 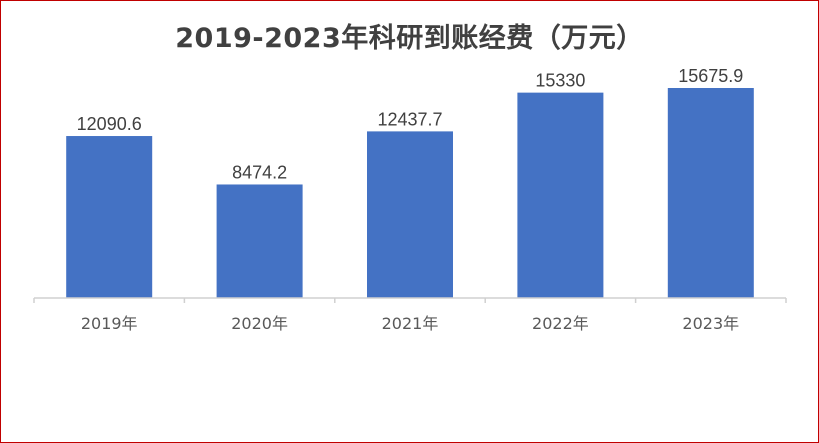 I want to click on x-tick-label-5: 2023年, so click(x=710, y=323).